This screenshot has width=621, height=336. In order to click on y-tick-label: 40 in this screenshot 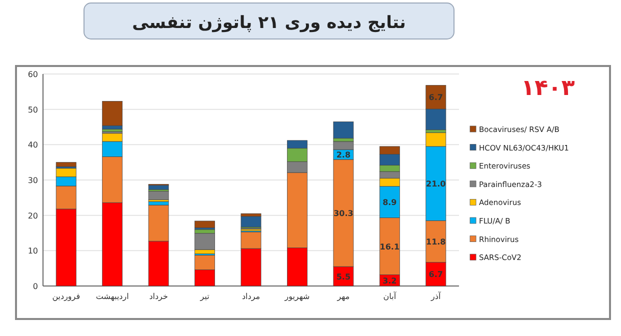, I will do `click(33, 145)`.